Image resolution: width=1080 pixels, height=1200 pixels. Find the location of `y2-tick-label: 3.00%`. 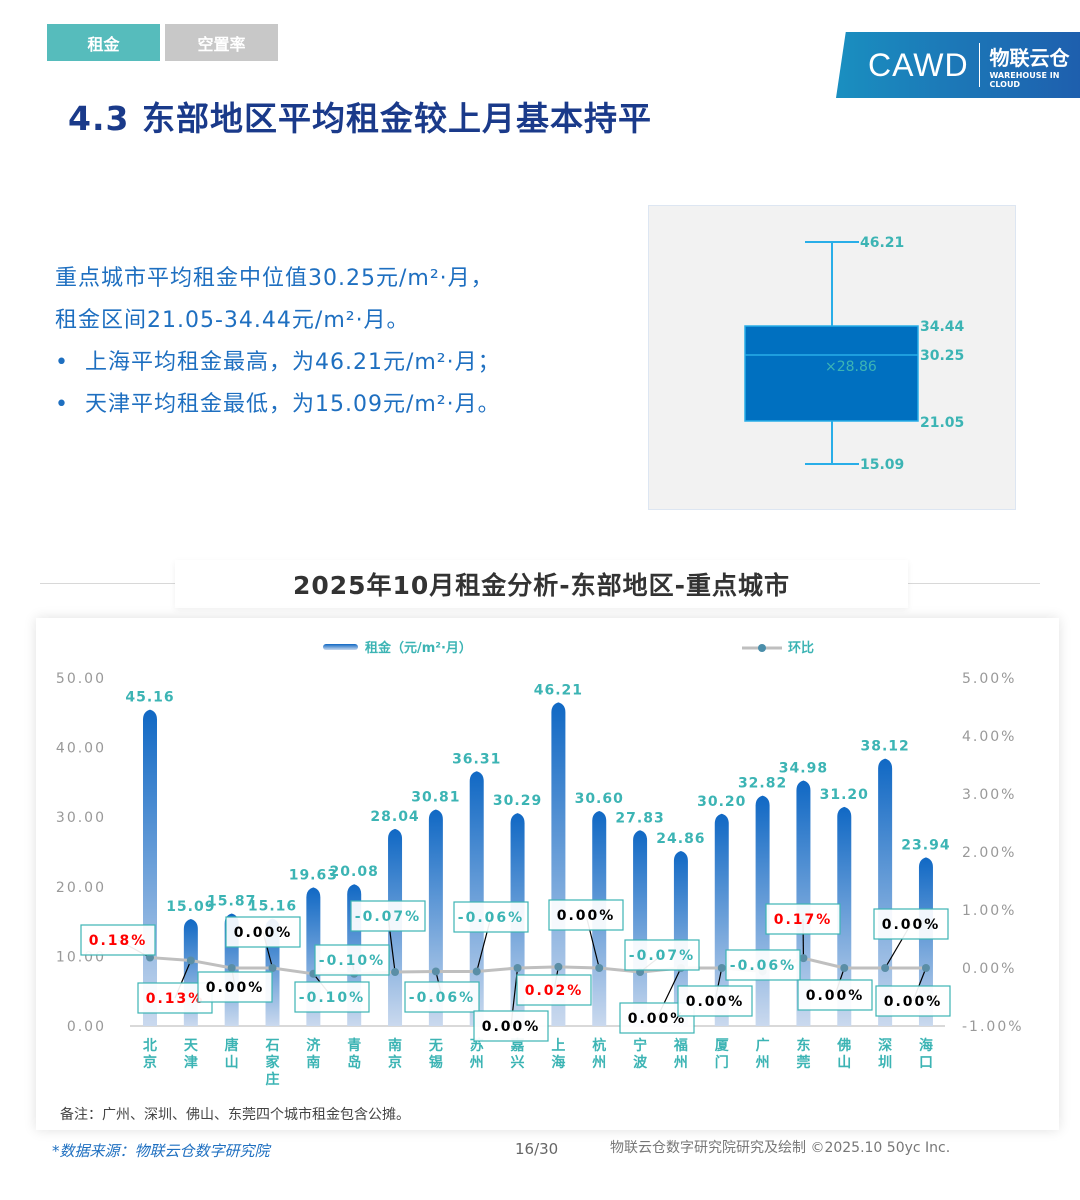

y2-tick-label: 3.00% is located at coordinates (989, 795).